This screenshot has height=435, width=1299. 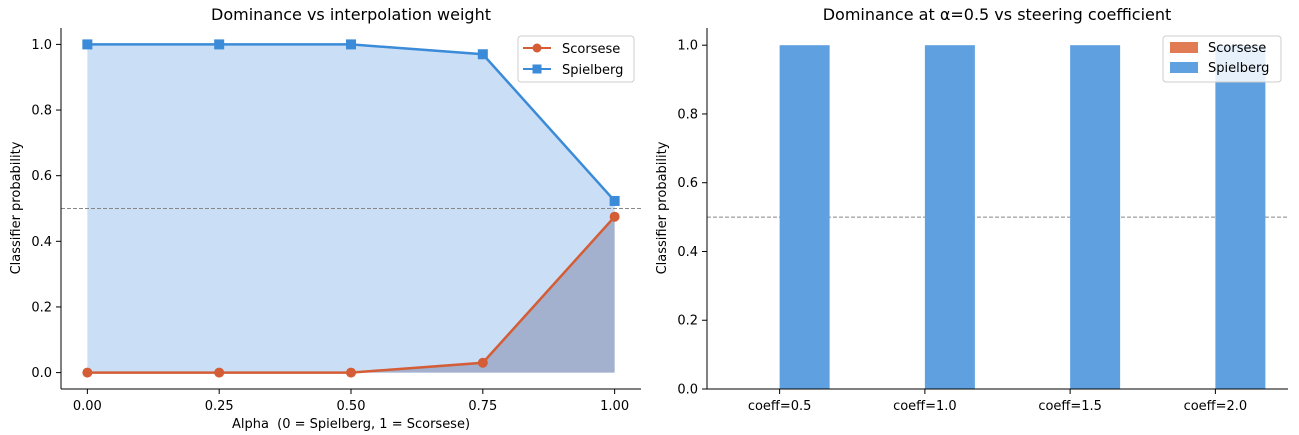 What do you see at coordinates (537, 69) in the screenshot?
I see `legend-spielberg-marker` at bounding box center [537, 69].